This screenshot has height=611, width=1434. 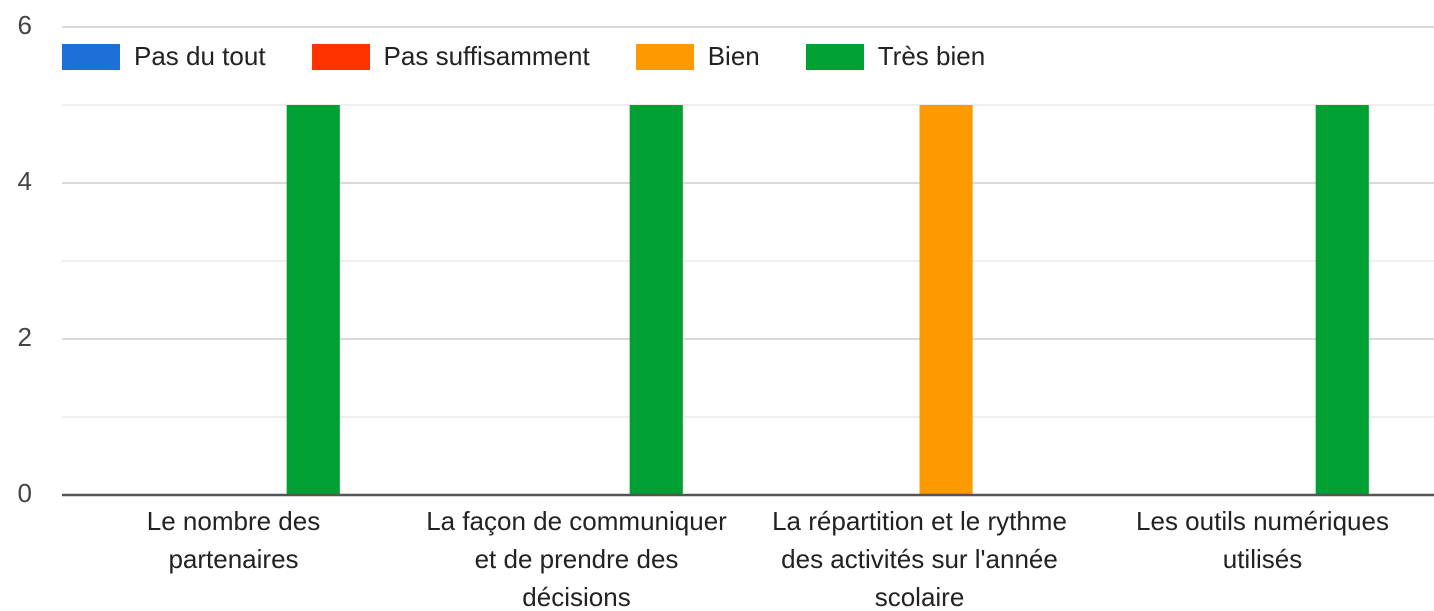 What do you see at coordinates (25, 181) in the screenshot?
I see `y-tick-label: 4` at bounding box center [25, 181].